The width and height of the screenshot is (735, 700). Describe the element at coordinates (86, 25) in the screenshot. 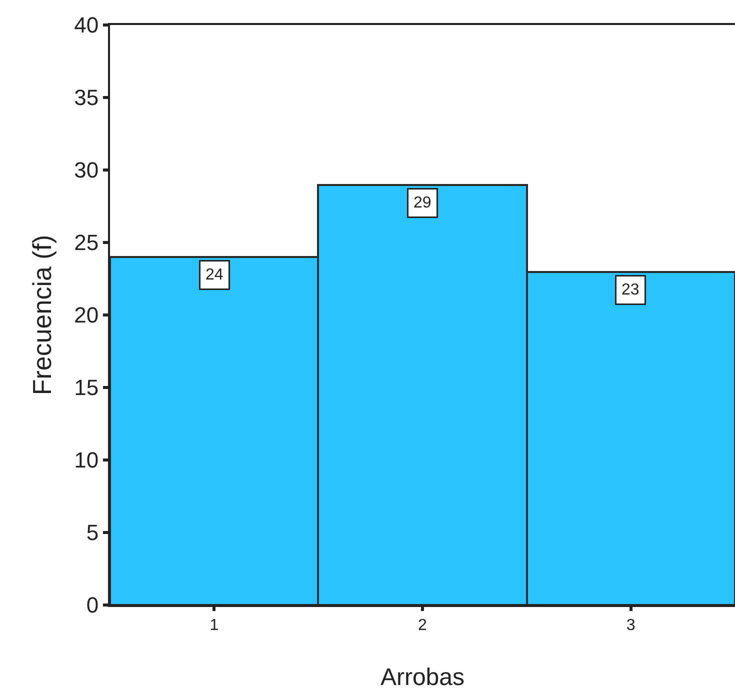

I see `y-tick-label: 40` at that location.